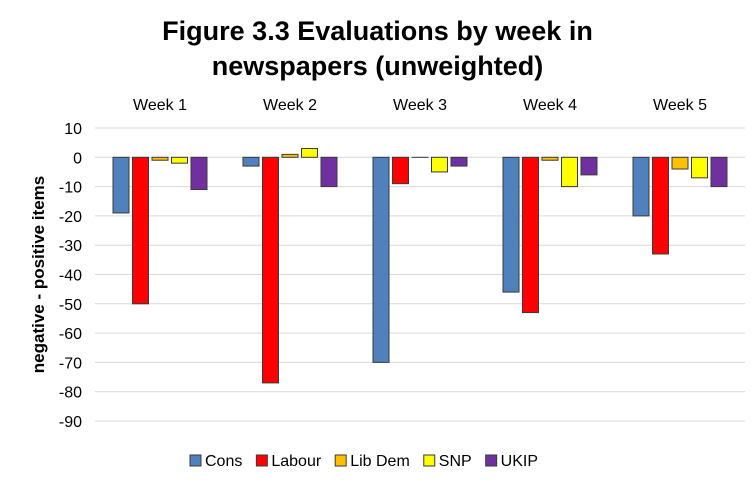 Image resolution: width=755 pixels, height=490 pixels. Describe the element at coordinates (680, 105) in the screenshot. I see `week-label: Week 5` at that location.